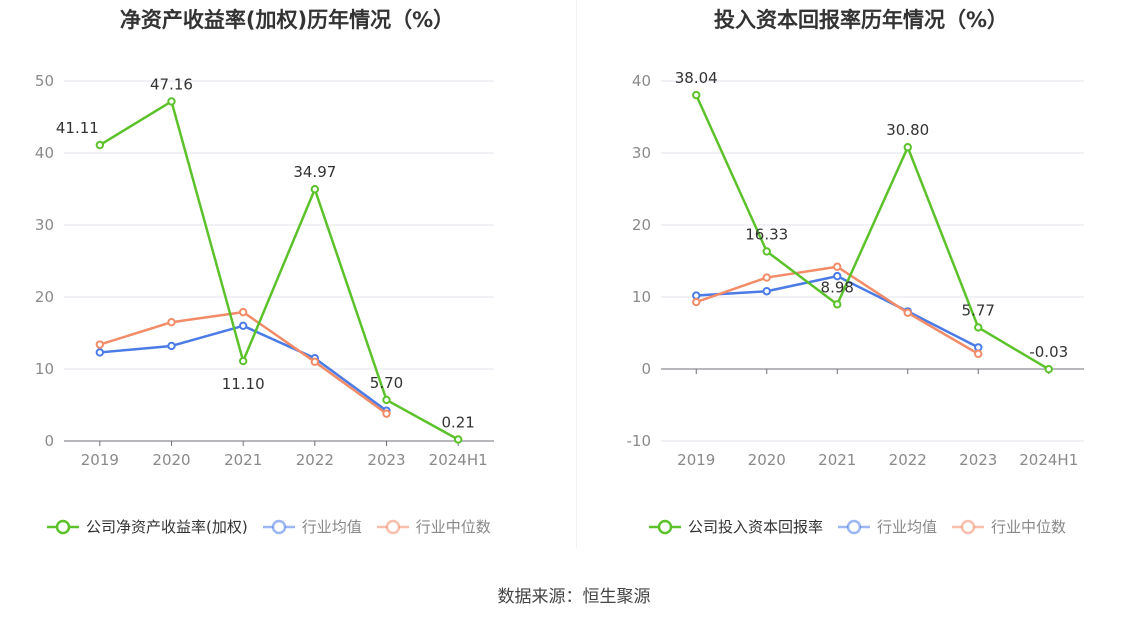 The height and width of the screenshot is (619, 1148). What do you see at coordinates (167, 527) in the screenshot?
I see `legend-label: 公司净资产收益率(加权)` at bounding box center [167, 527].